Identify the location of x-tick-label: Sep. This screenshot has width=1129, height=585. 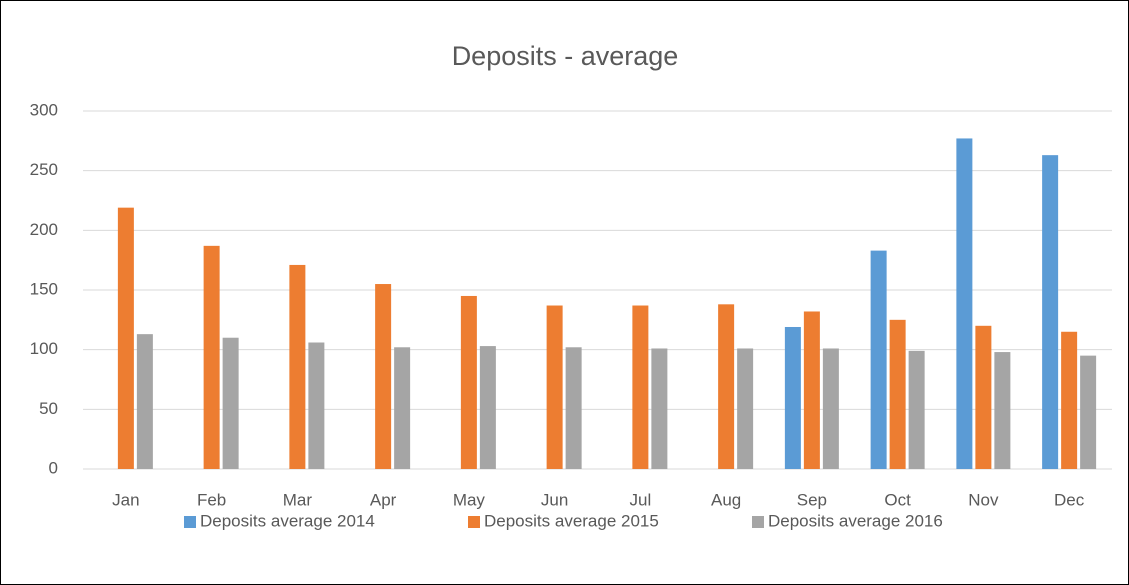
(812, 499).